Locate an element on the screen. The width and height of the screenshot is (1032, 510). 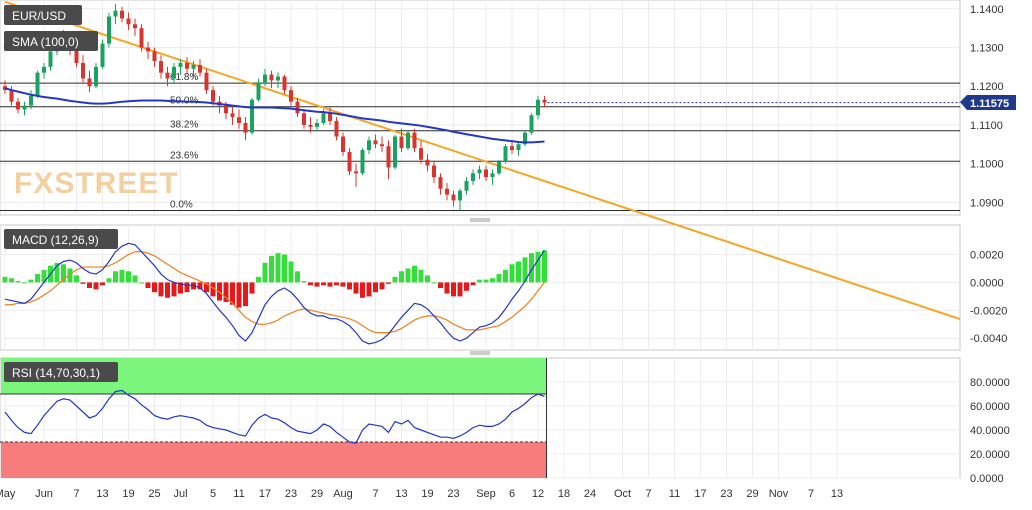
x-tick-label: 18 is located at coordinates (564, 494).